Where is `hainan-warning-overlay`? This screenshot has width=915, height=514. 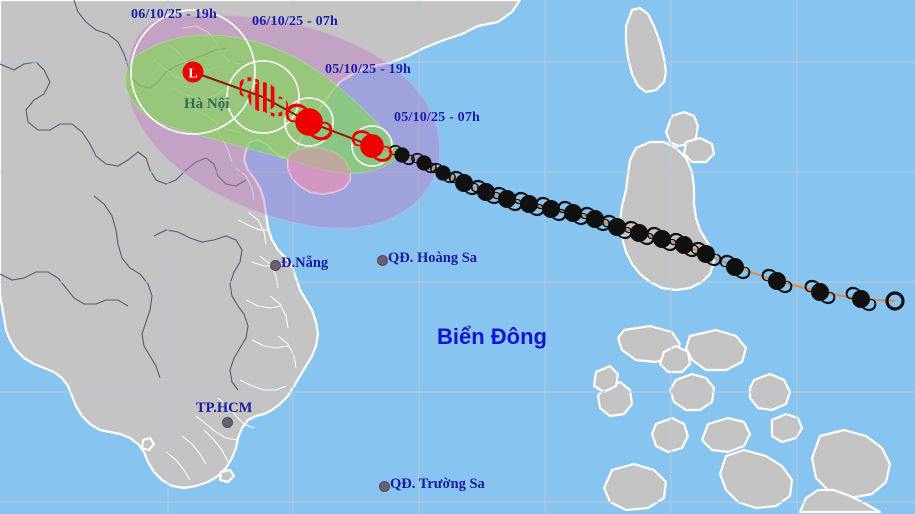 hainan-warning-overlay is located at coordinates (319, 171).